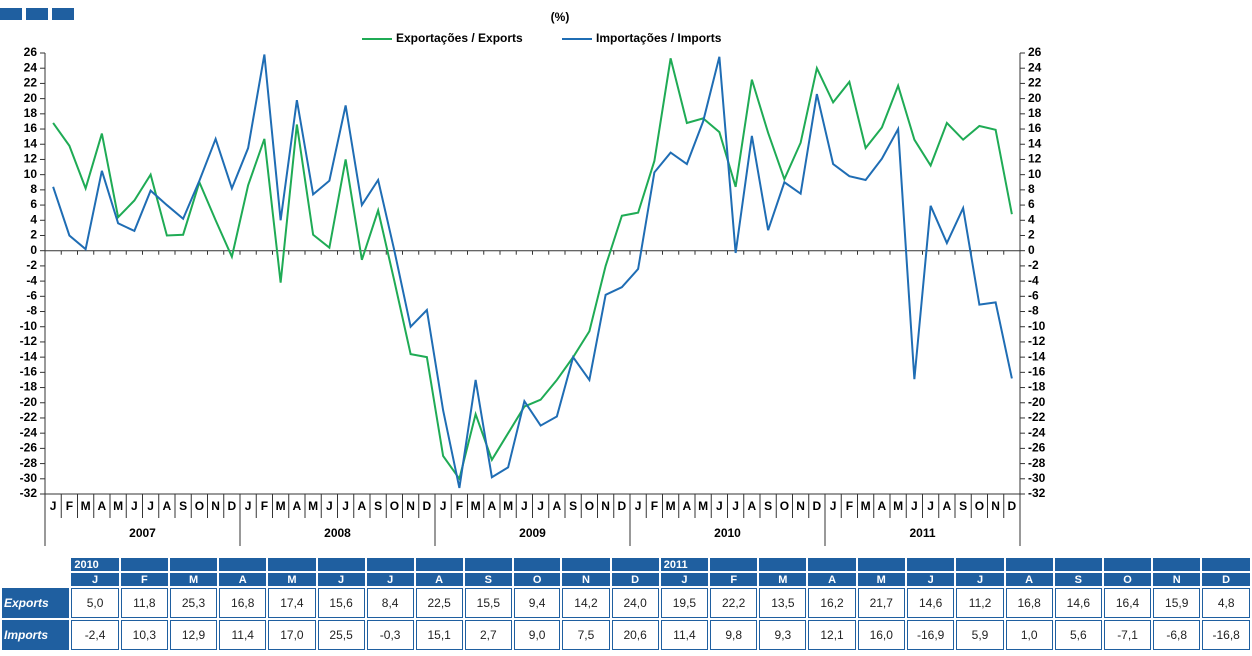 This screenshot has height=656, width=1252. Describe the element at coordinates (1031, 204) in the screenshot. I see `y2-tick-label: 6` at that location.